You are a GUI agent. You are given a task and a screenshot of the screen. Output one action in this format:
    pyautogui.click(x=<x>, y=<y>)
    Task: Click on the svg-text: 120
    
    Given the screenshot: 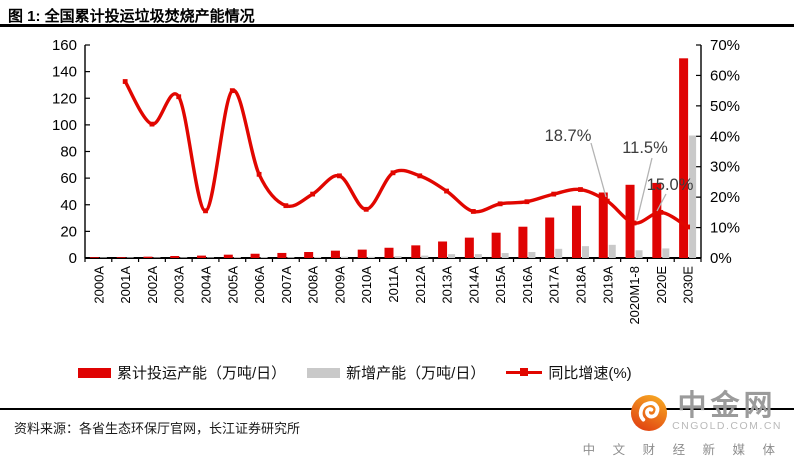 What is the action you would take?
    pyautogui.click(x=64, y=98)
    